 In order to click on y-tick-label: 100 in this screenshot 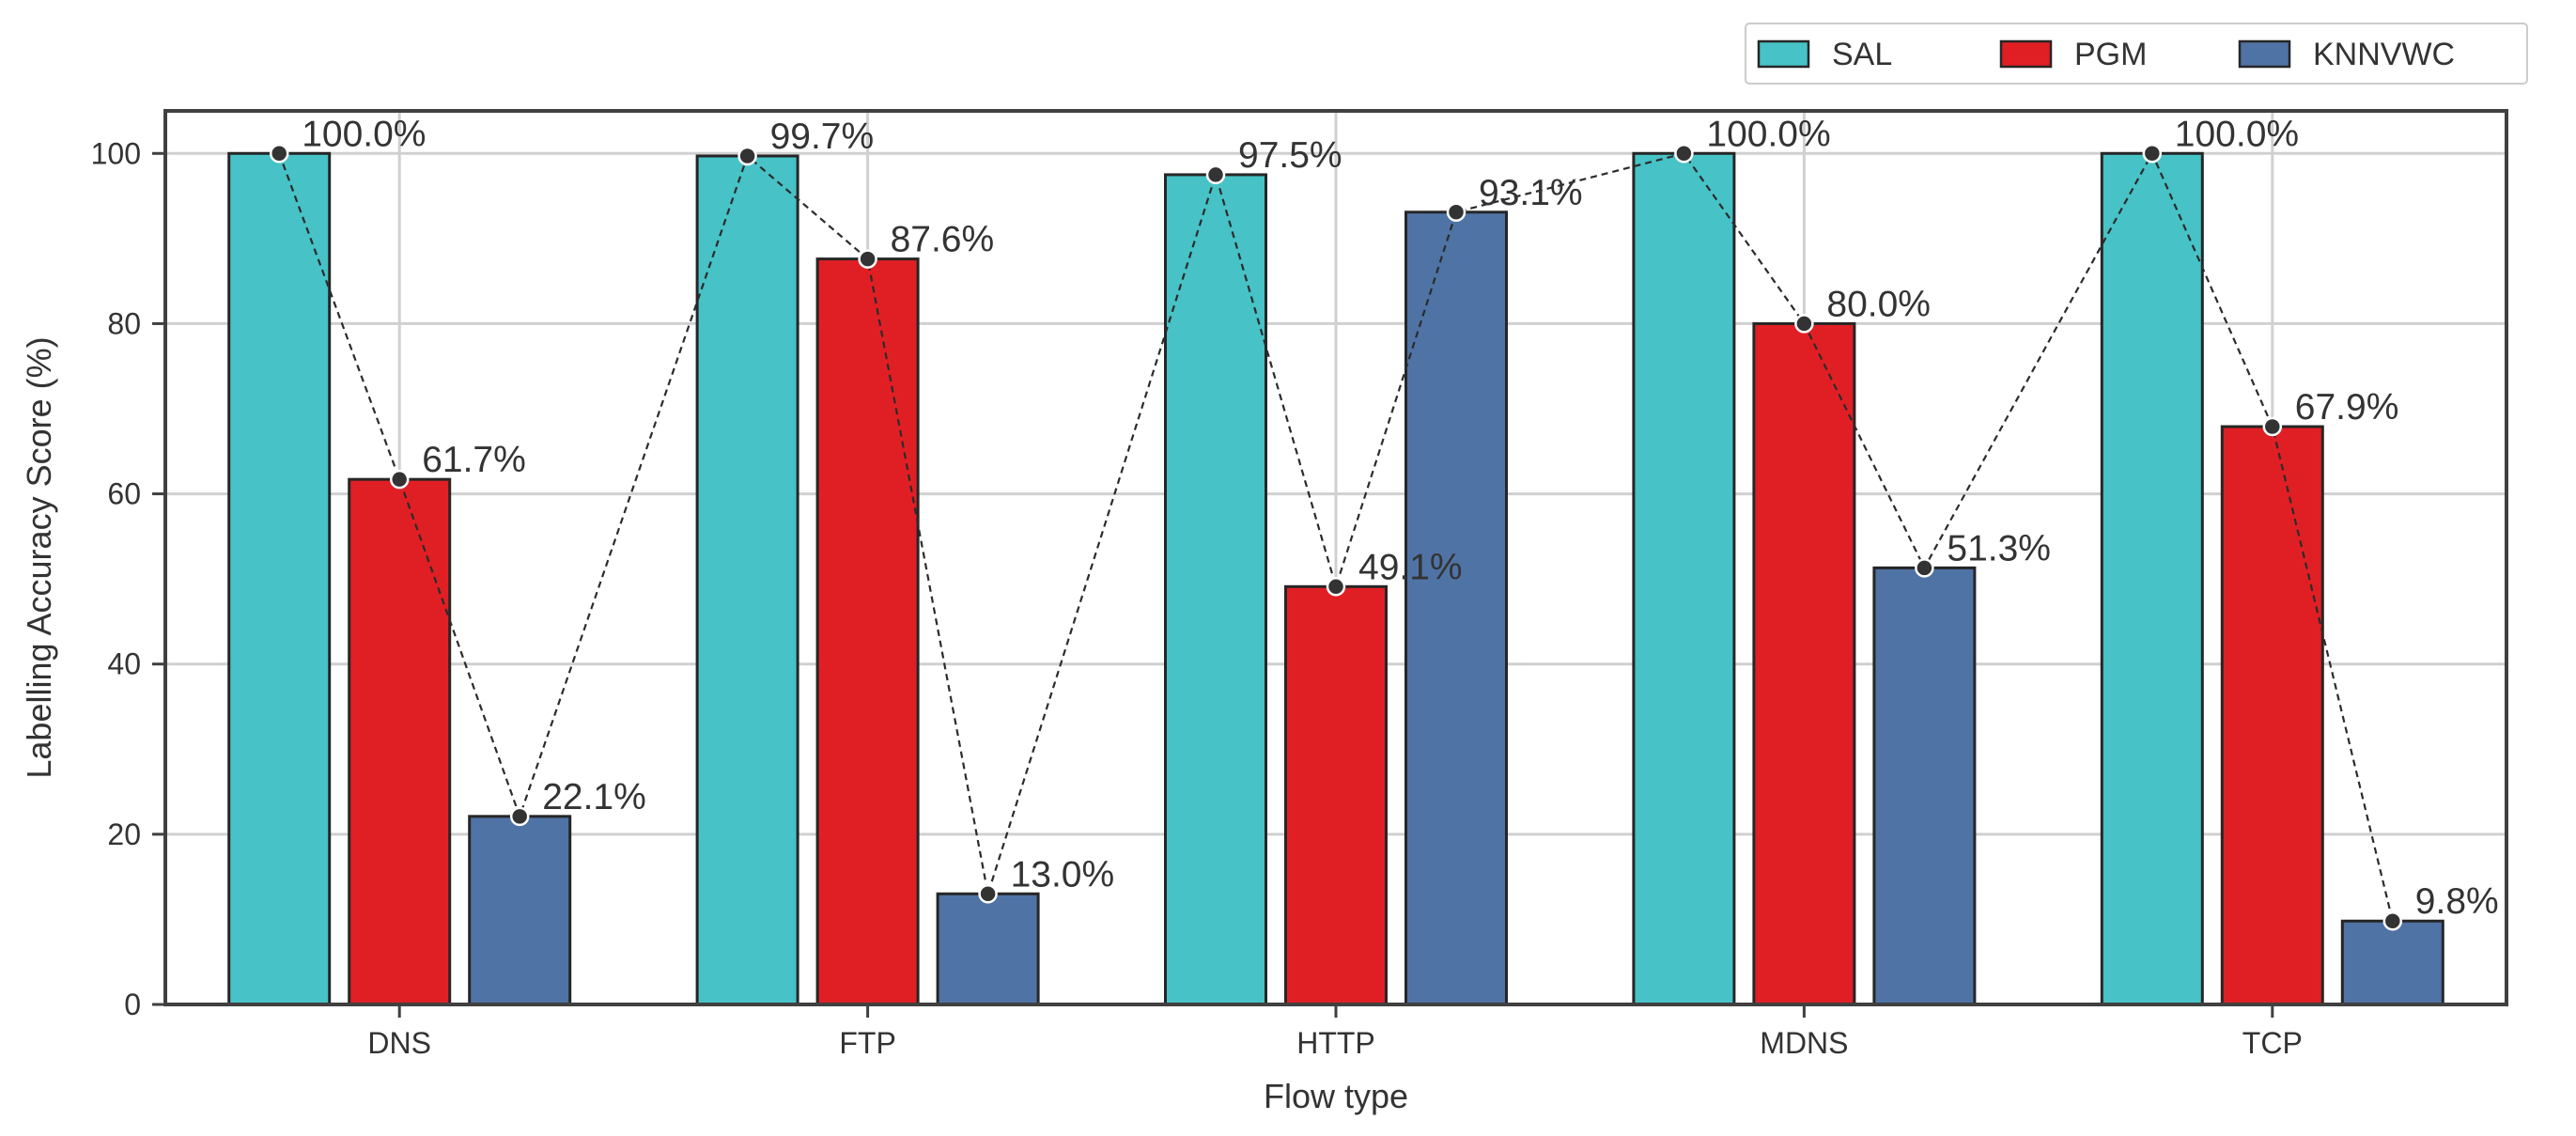, I will do `click(116, 153)`.